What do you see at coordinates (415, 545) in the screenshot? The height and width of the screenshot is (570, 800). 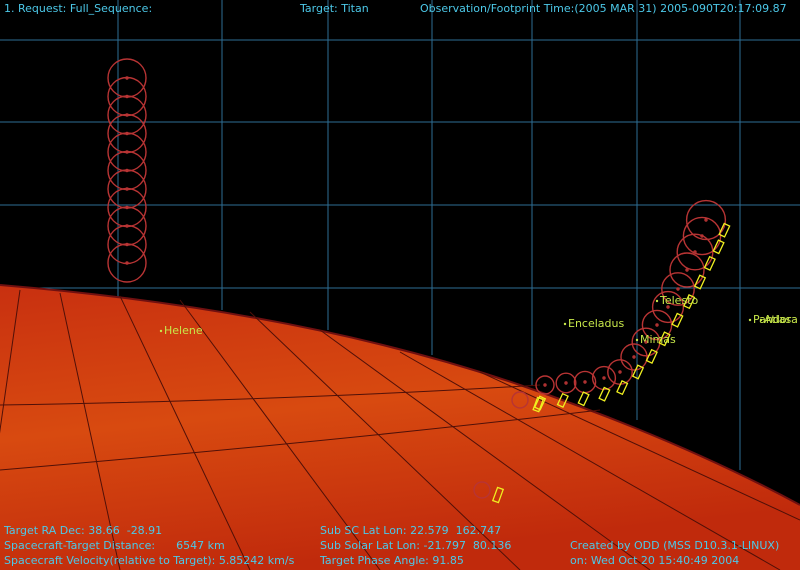 I see `footer-text: Sub Solar Lat Lon: -21.797 80.136` at bounding box center [415, 545].